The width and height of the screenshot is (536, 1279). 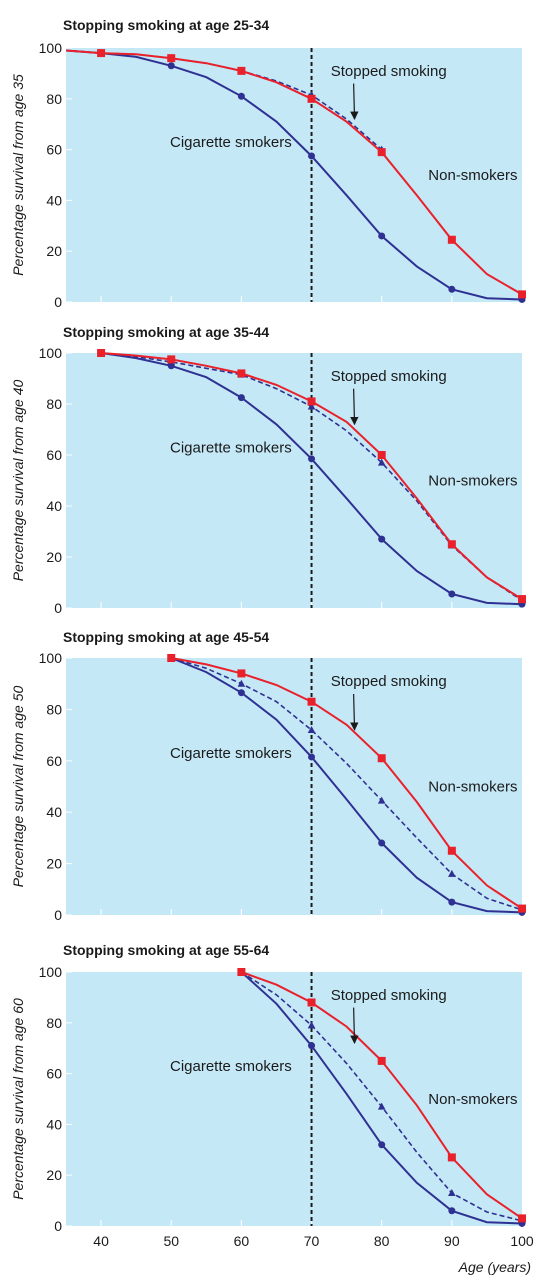 I want to click on y-axis-label: Percentage survival from age 40, so click(x=18, y=481).